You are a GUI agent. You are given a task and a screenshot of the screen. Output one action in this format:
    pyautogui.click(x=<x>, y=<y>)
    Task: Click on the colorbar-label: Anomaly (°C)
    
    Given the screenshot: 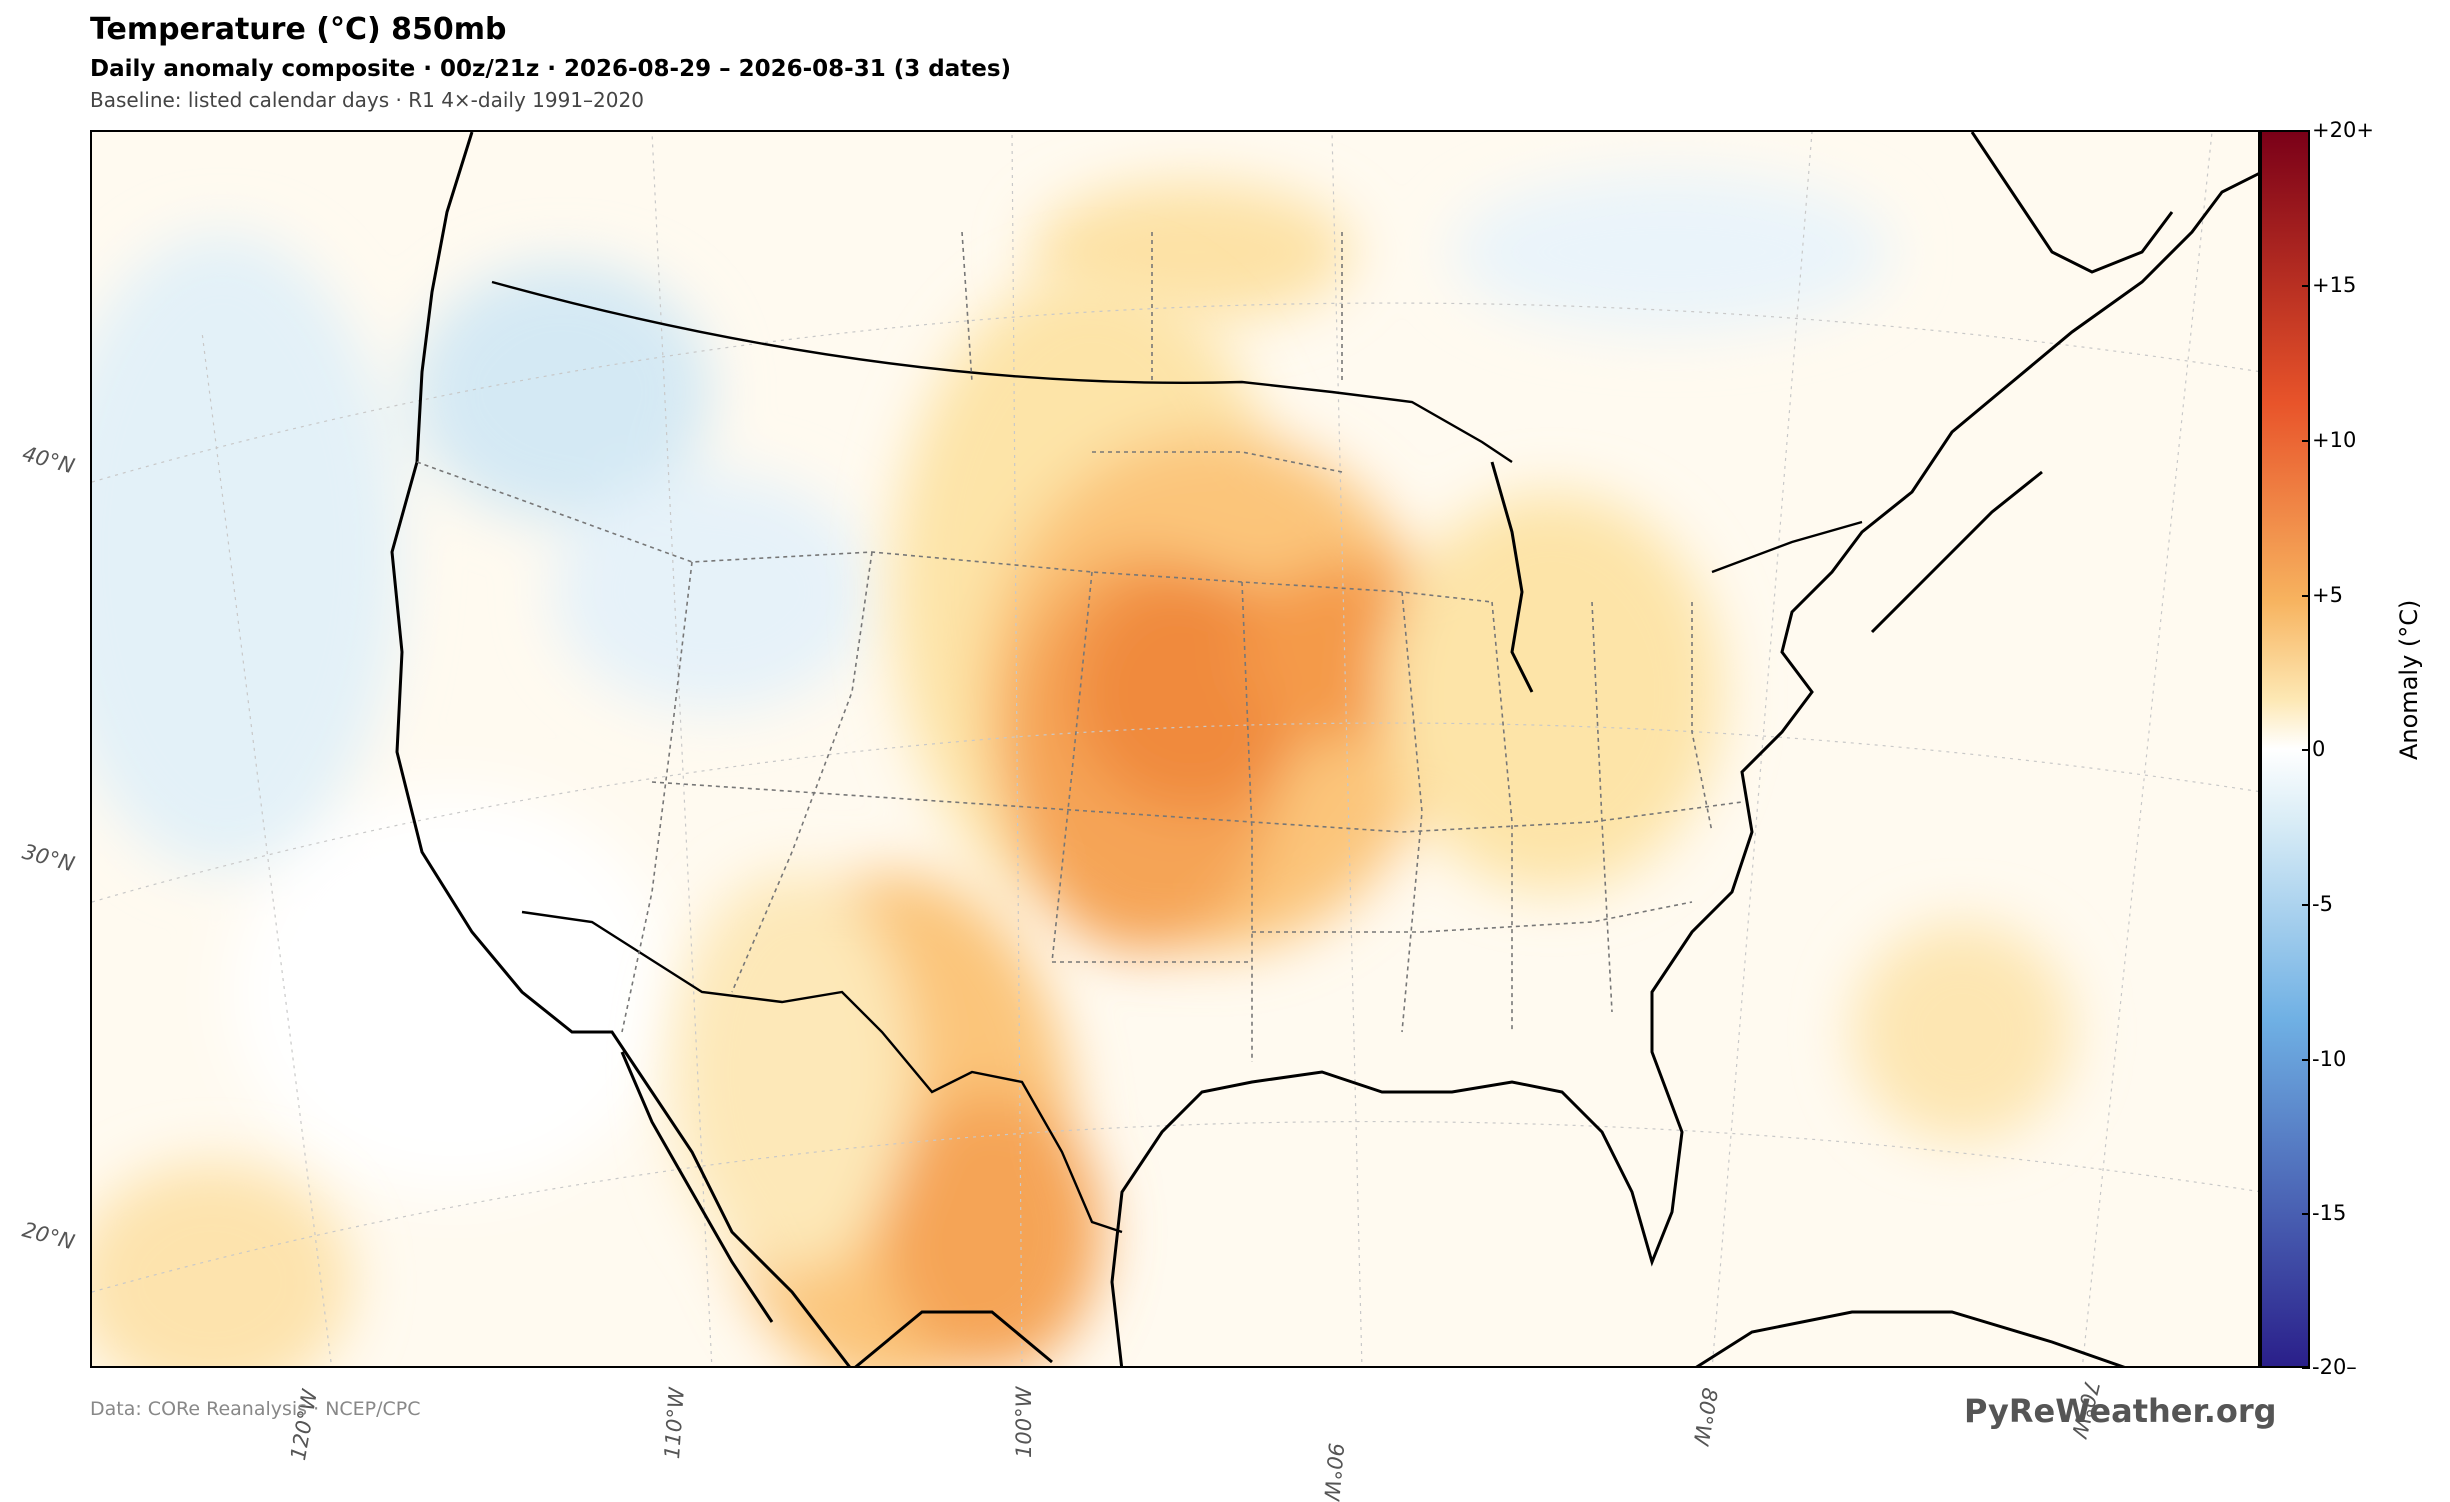 What is the action you would take?
    pyautogui.click(x=2409, y=679)
    